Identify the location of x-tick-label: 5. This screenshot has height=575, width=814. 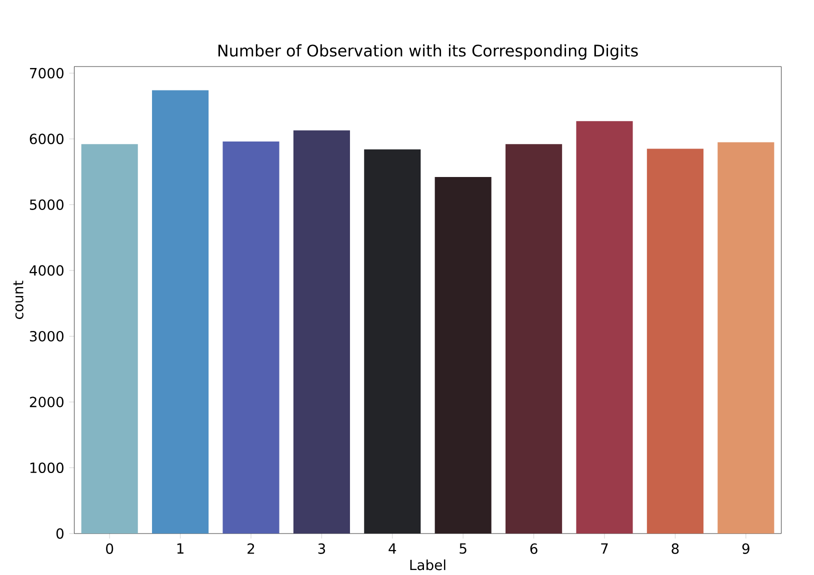
(463, 548).